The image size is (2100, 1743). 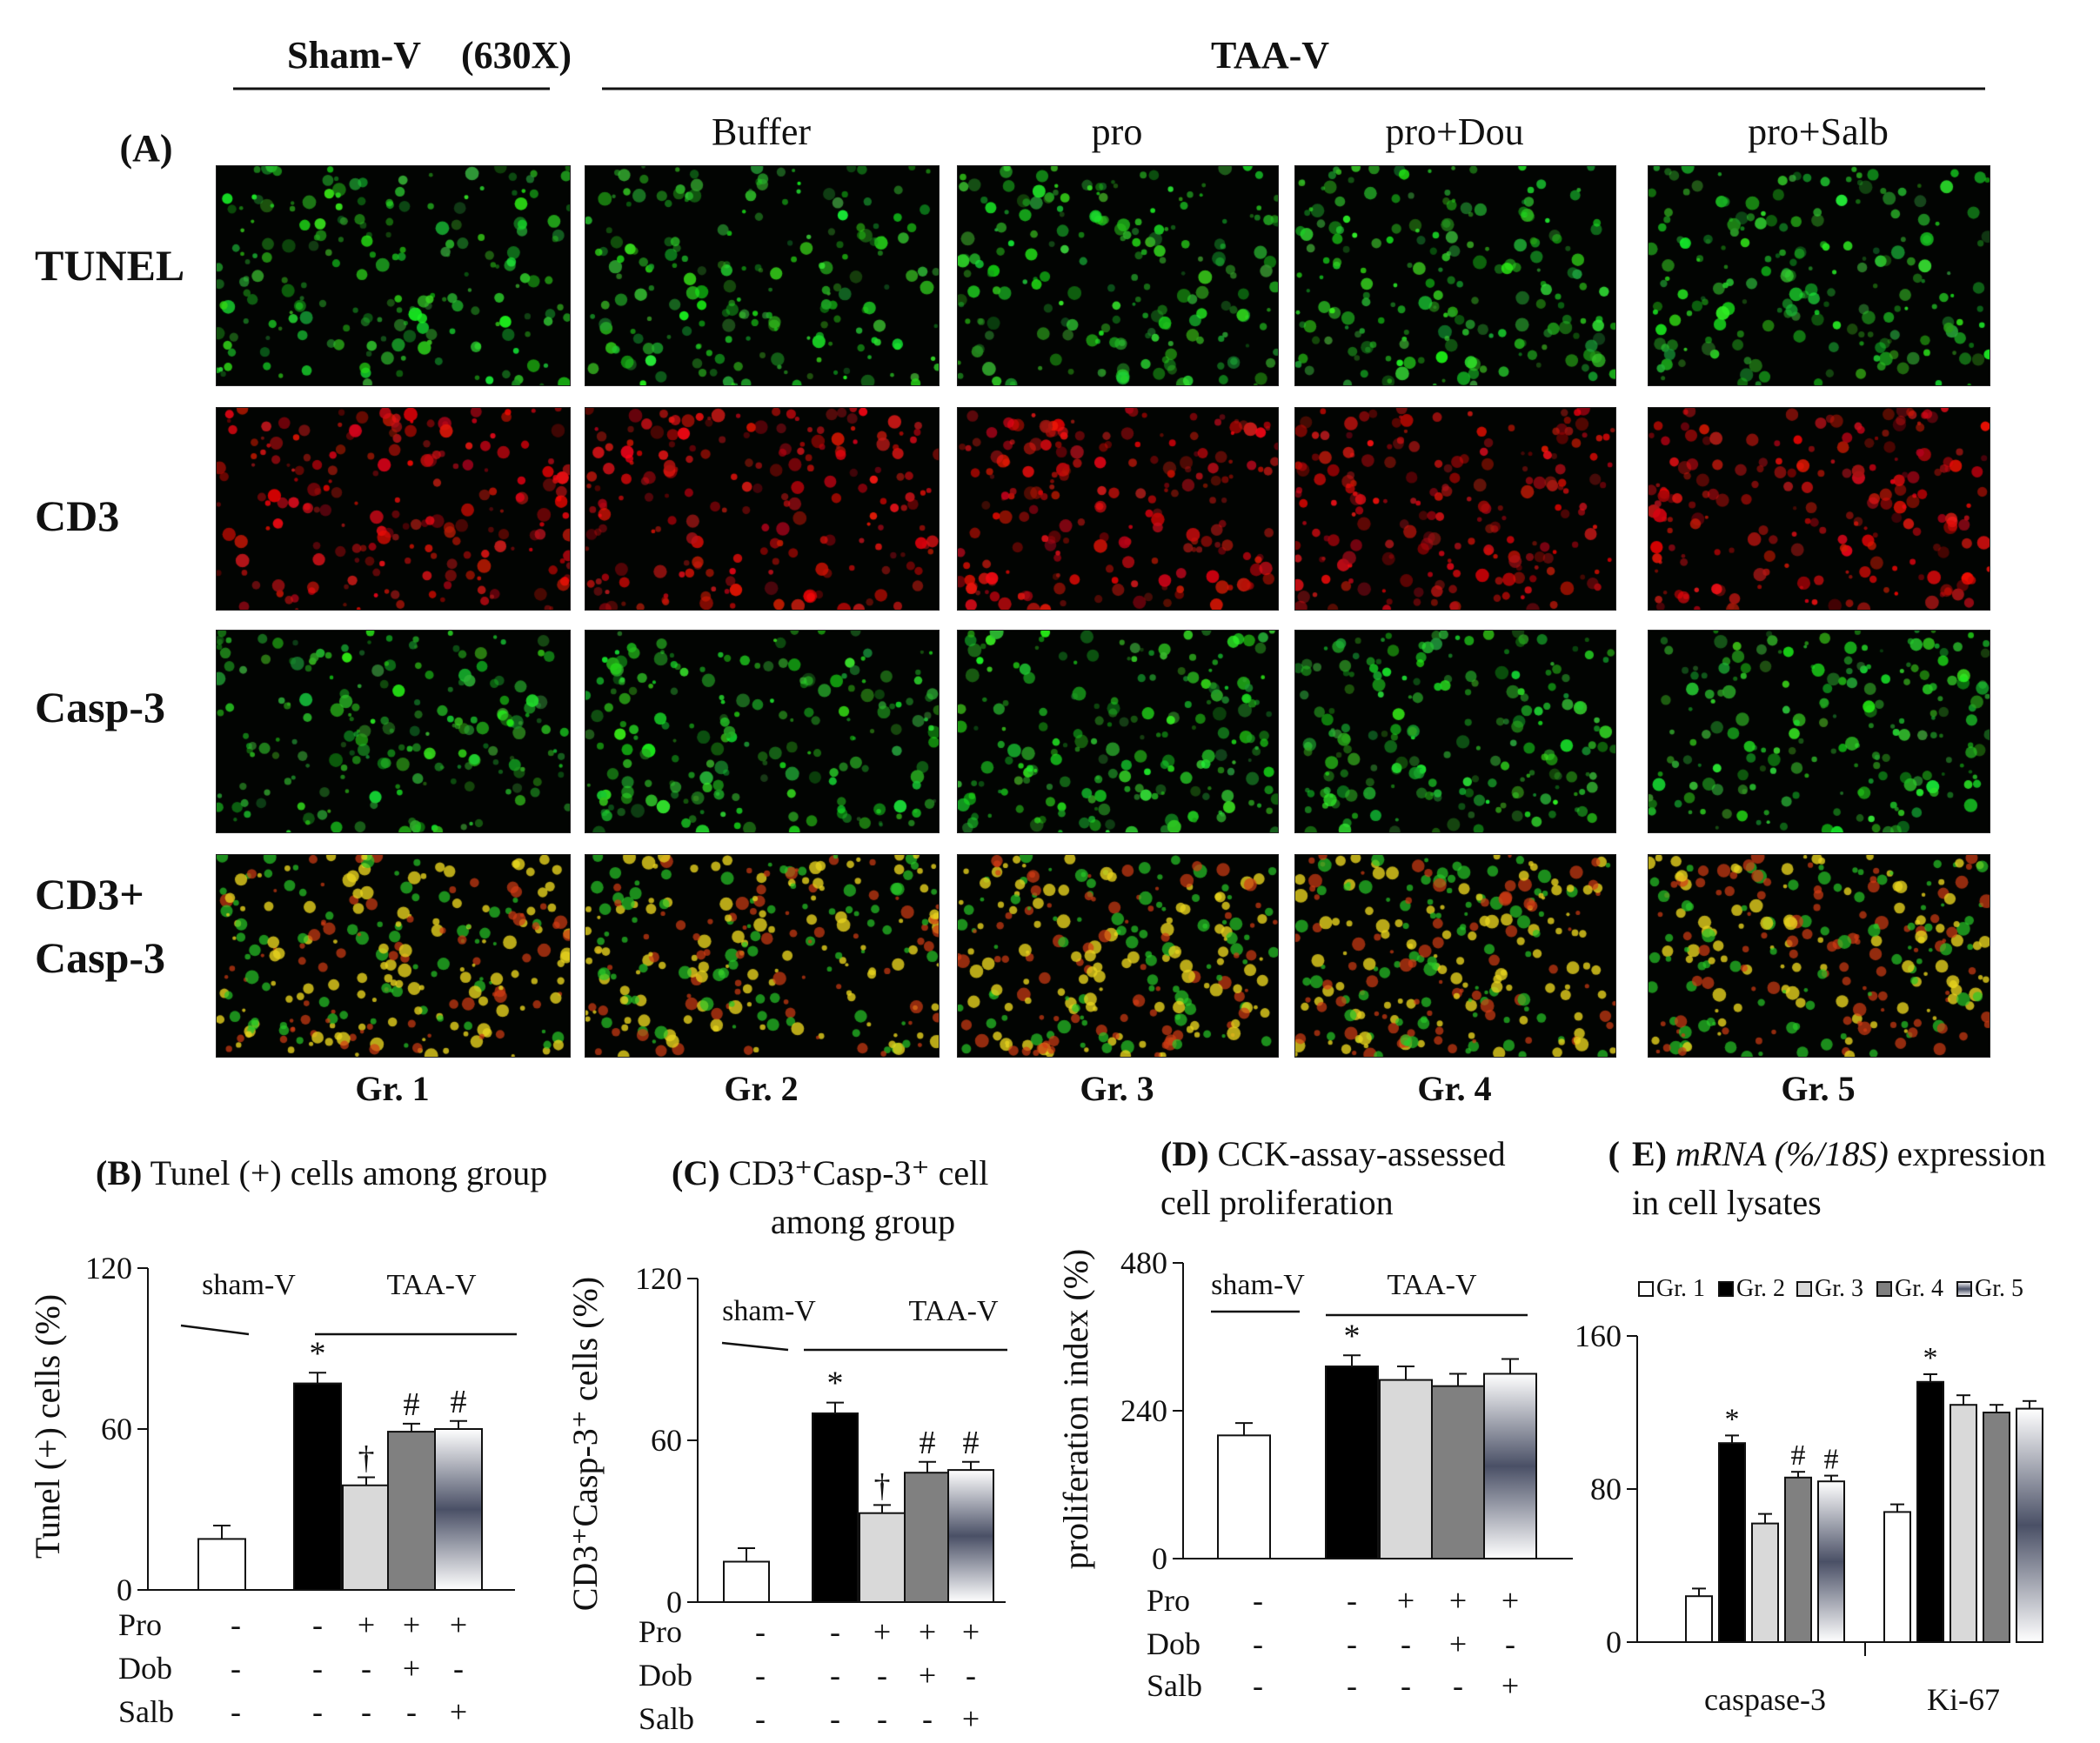 I want to click on chart-C-title-label: (C), so click(x=696, y=1172).